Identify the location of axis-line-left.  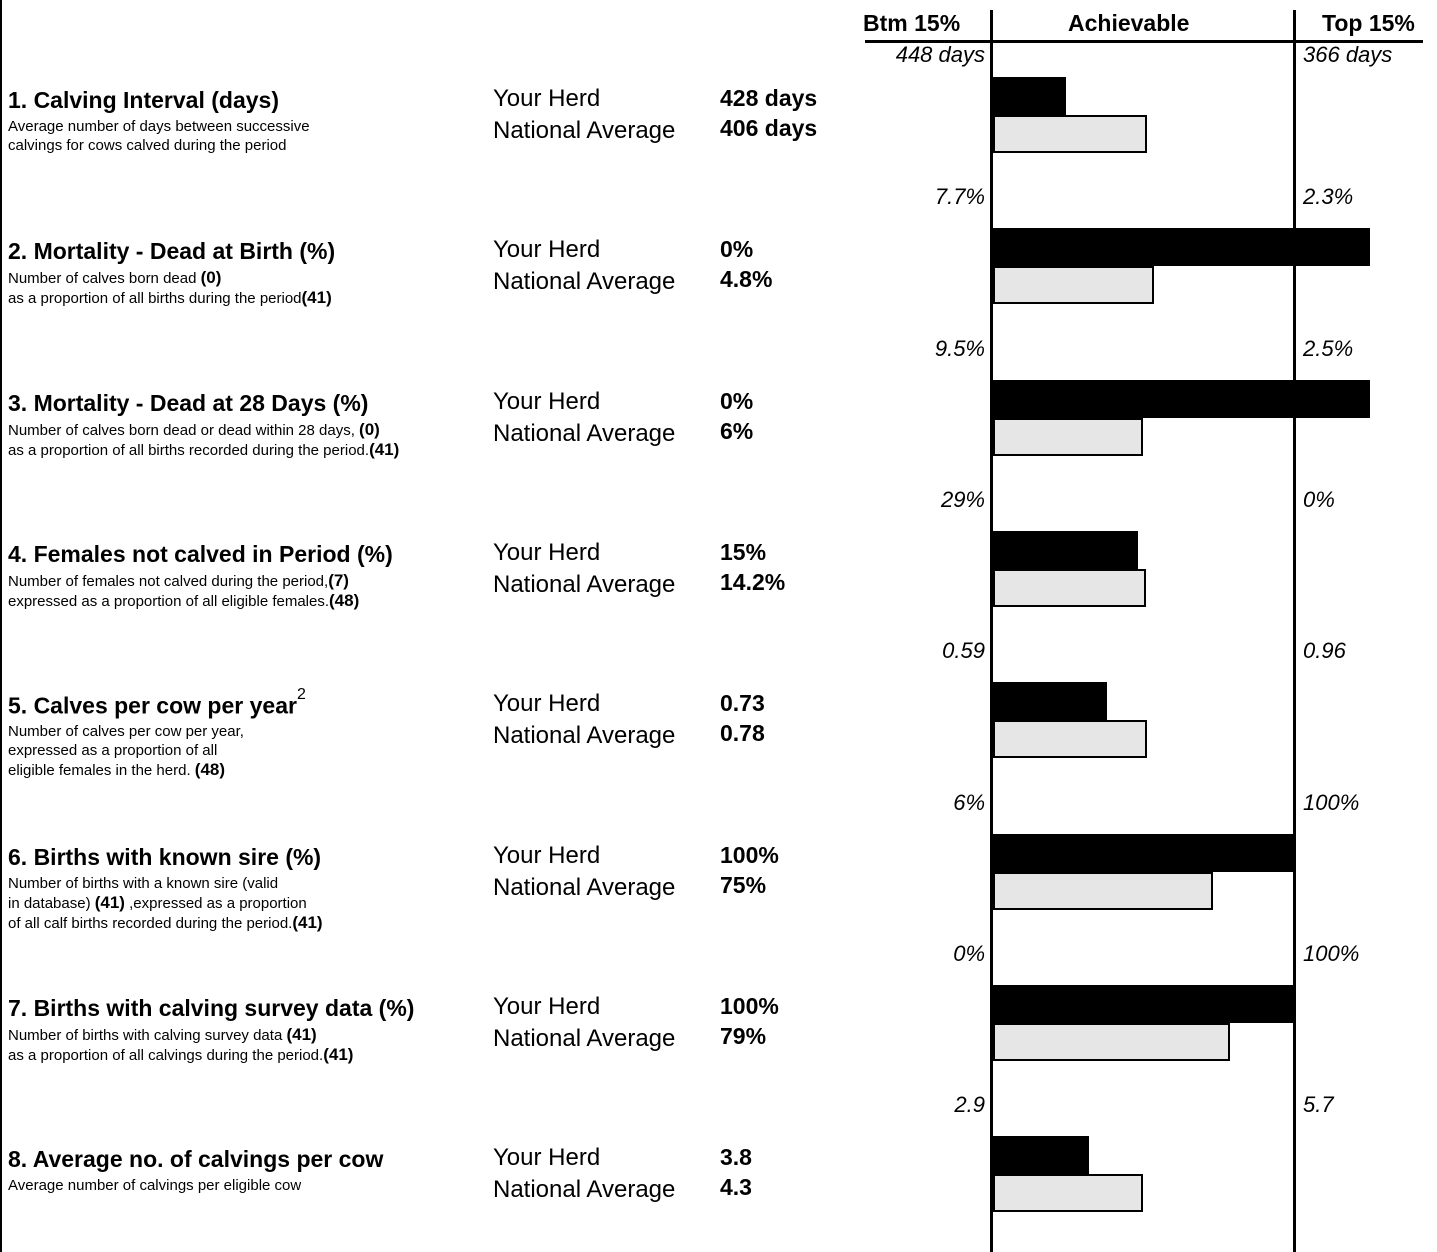
(991, 631).